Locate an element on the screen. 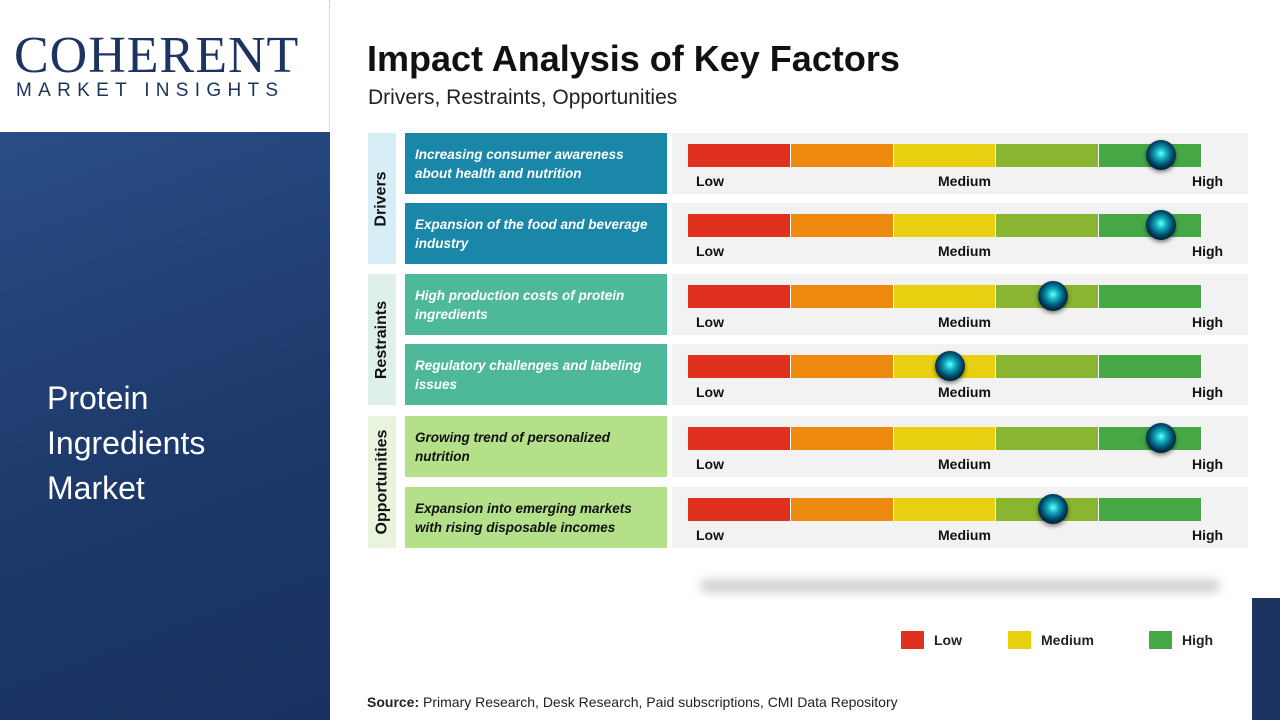 The height and width of the screenshot is (720, 1280). group-label-text: Opportunities is located at coordinates (382, 482).